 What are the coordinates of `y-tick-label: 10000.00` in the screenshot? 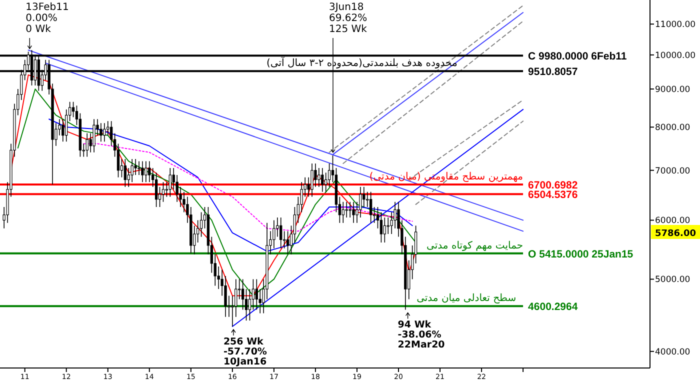 It's located at (675, 55).